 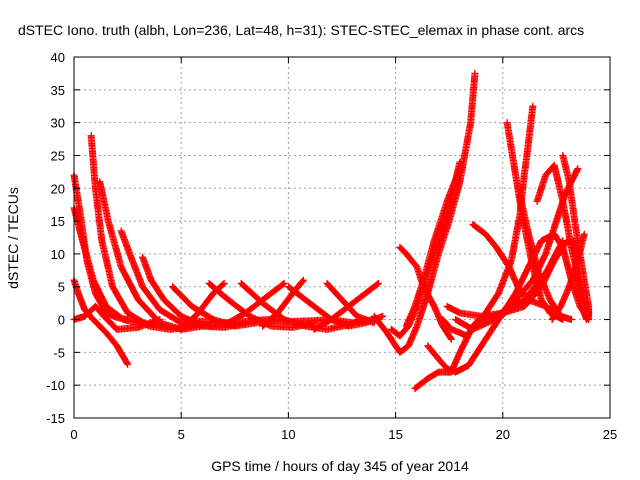 What do you see at coordinates (55, 385) in the screenshot?
I see `y-tick-label: -10` at bounding box center [55, 385].